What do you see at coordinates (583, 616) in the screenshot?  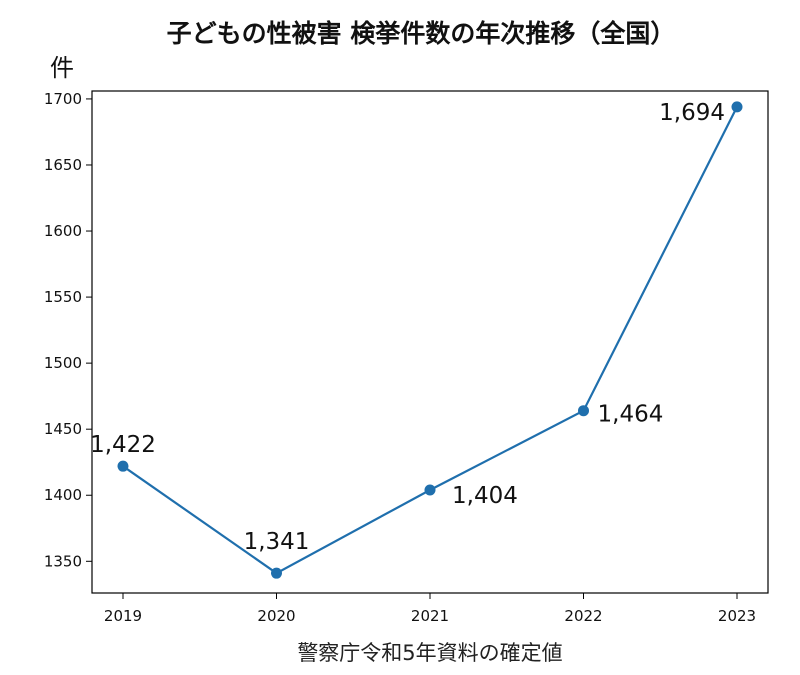 I see `x-tick-label: 2022` at bounding box center [583, 616].